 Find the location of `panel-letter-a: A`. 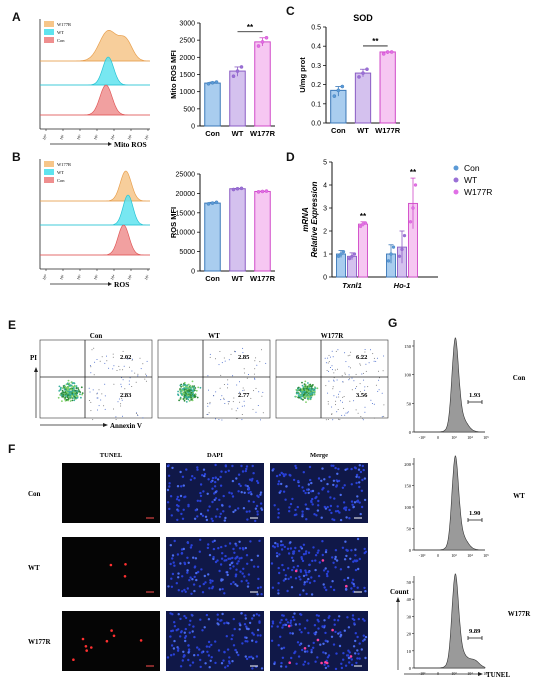

panel-letter-a: A is located at coordinates (16, 17).